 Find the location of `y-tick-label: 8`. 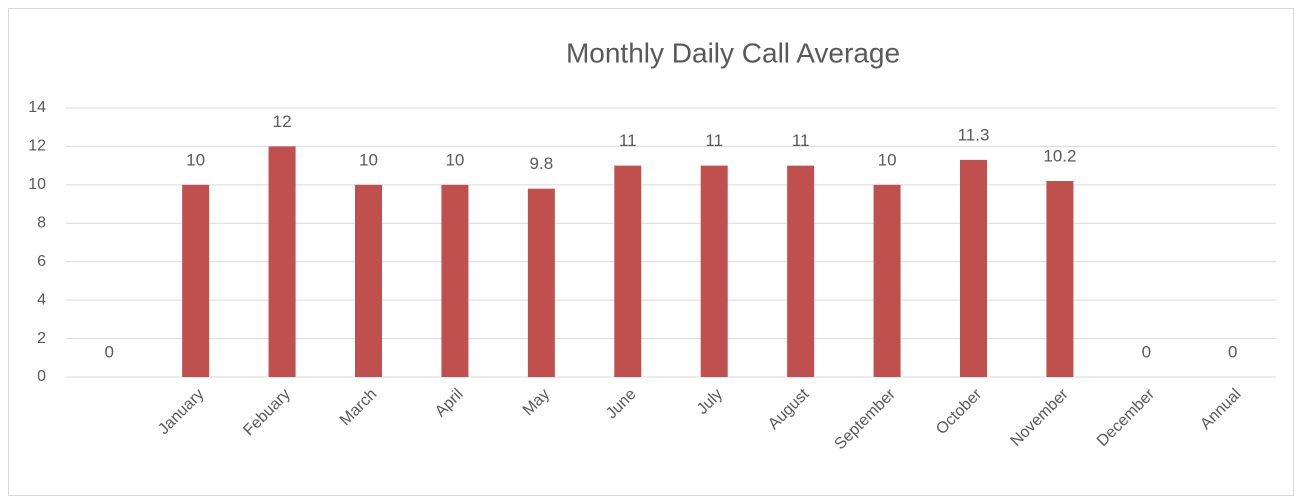

y-tick-label: 8 is located at coordinates (41, 223).